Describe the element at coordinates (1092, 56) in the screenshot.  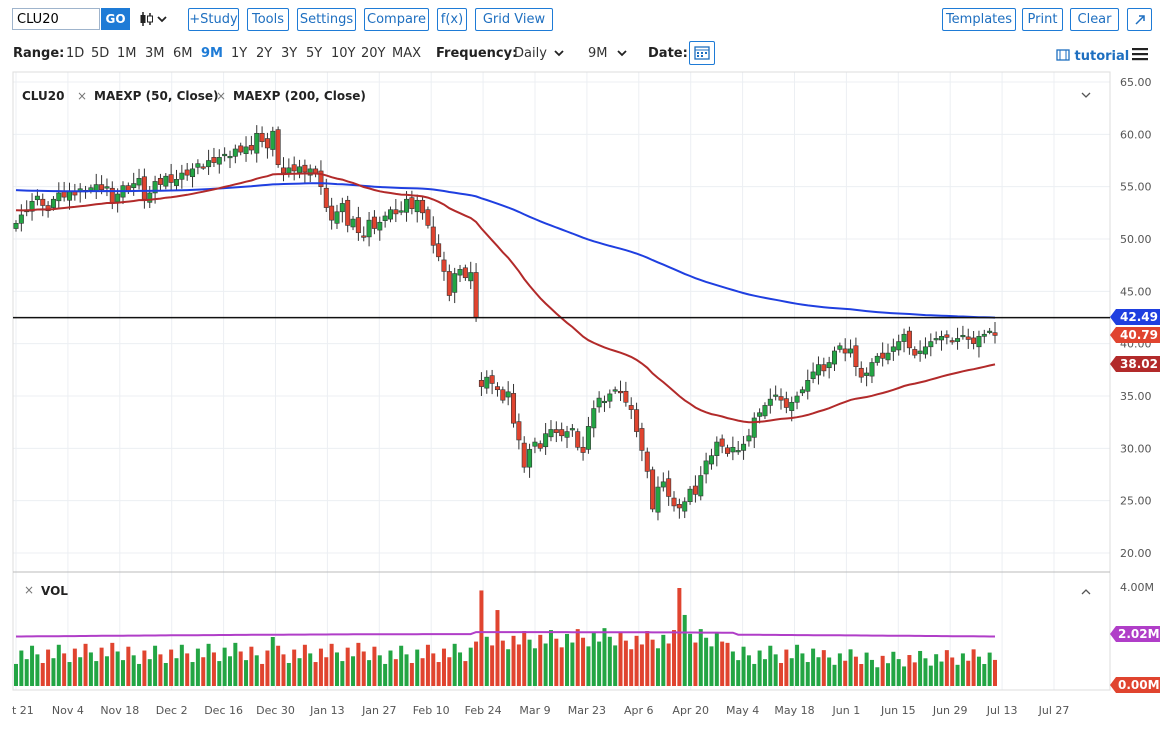
I see `tutorial-link: tutorial` at that location.